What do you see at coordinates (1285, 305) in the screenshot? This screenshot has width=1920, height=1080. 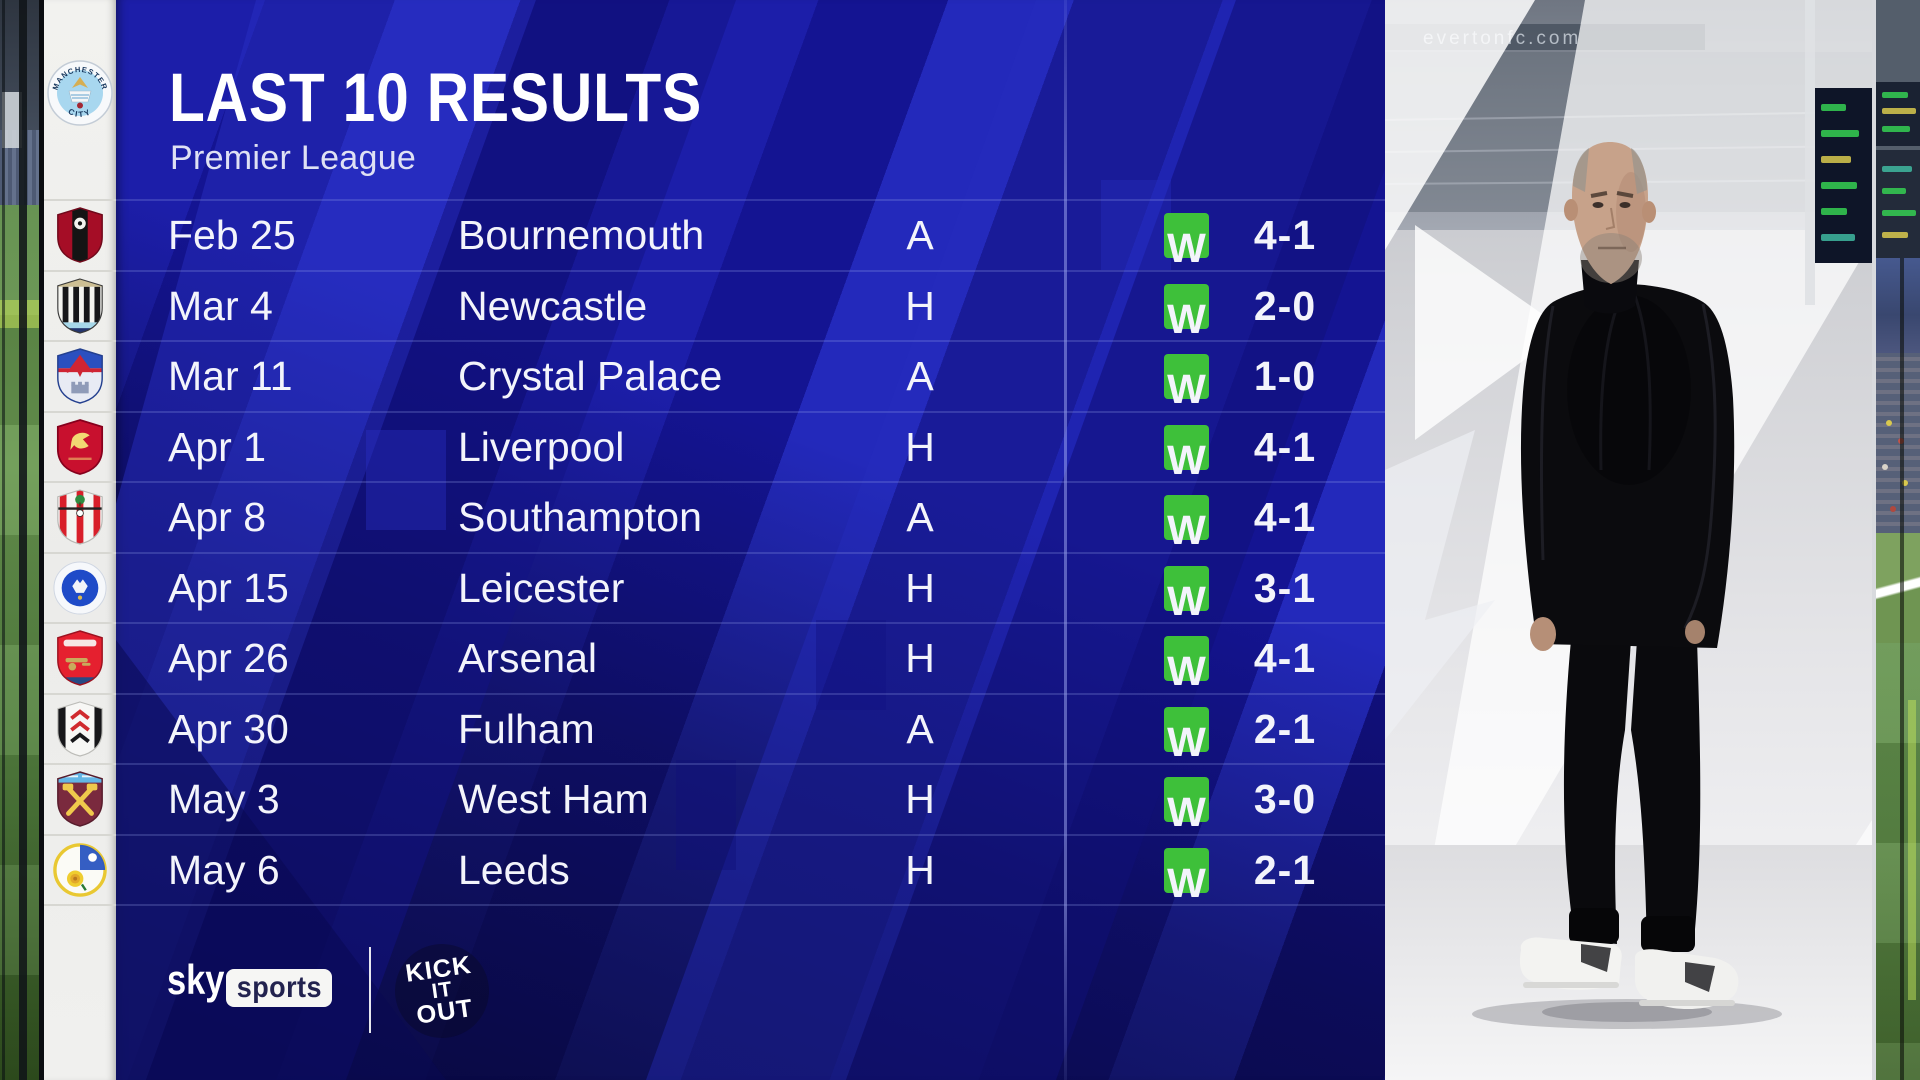 I see `match-score: 2-0` at bounding box center [1285, 305].